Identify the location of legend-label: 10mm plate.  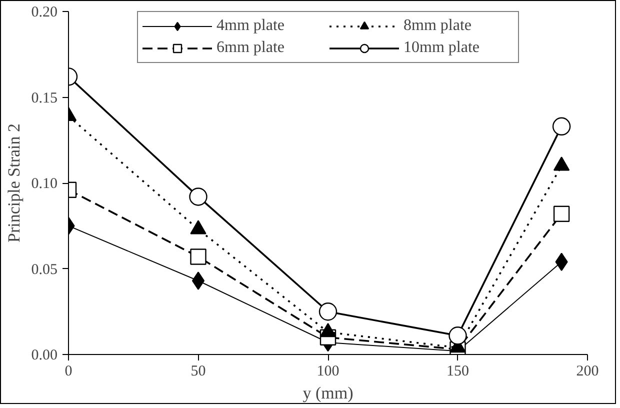
(442, 48).